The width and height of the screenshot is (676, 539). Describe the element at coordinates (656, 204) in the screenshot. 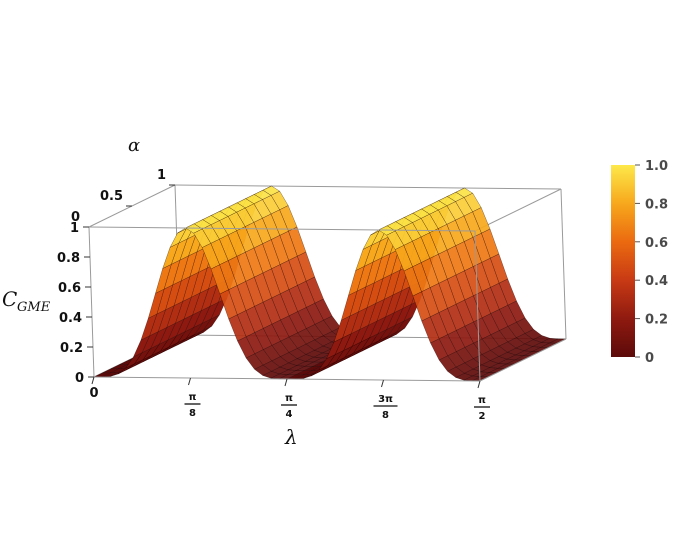

I see `colorbar-tick-label: 0.8` at that location.